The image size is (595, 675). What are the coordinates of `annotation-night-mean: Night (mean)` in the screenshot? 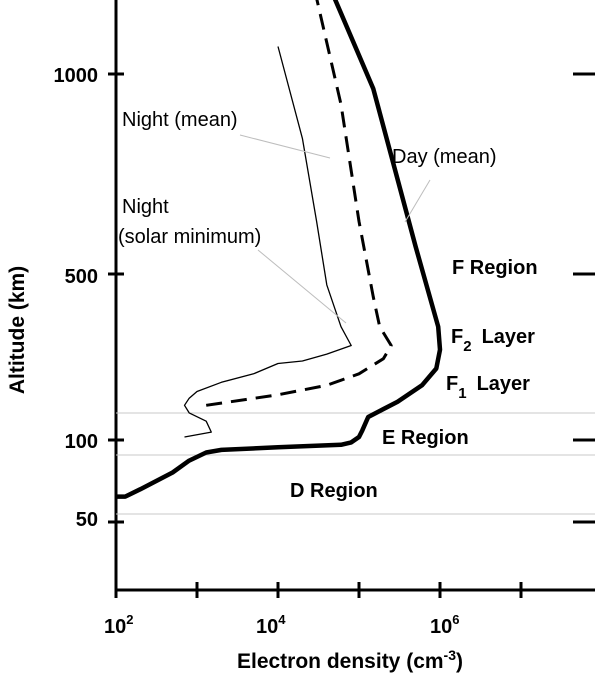 It's located at (180, 120).